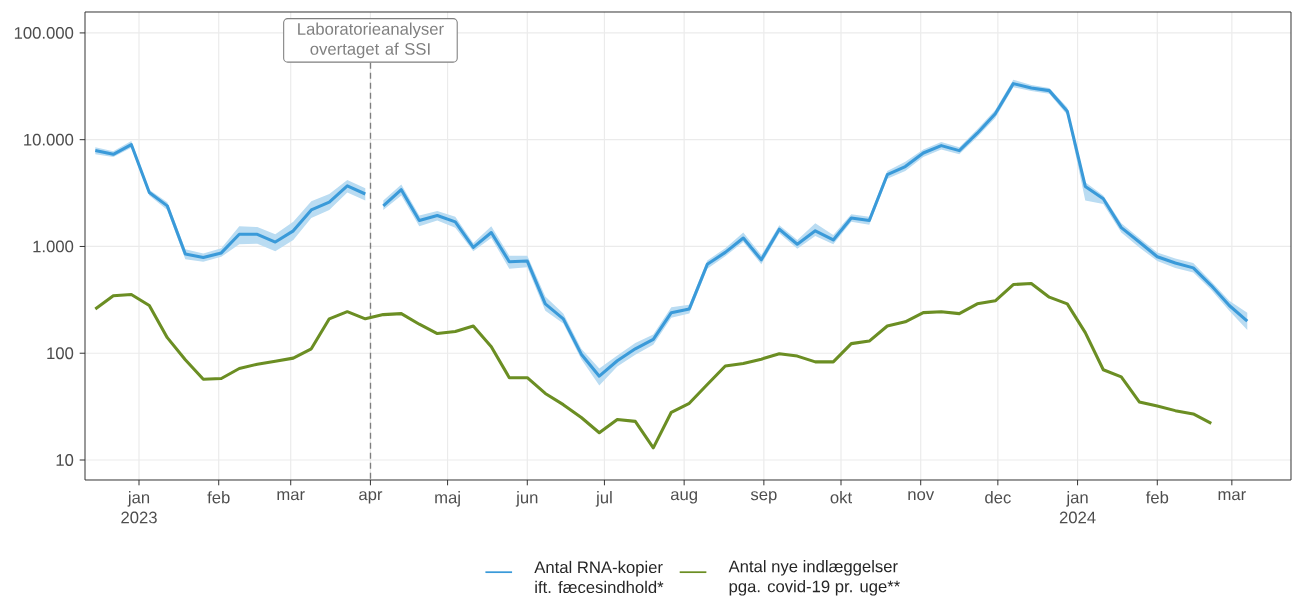 Image resolution: width=1293 pixels, height=600 pixels. What do you see at coordinates (998, 497) in the screenshot?
I see `x-tick-label: dec` at bounding box center [998, 497].